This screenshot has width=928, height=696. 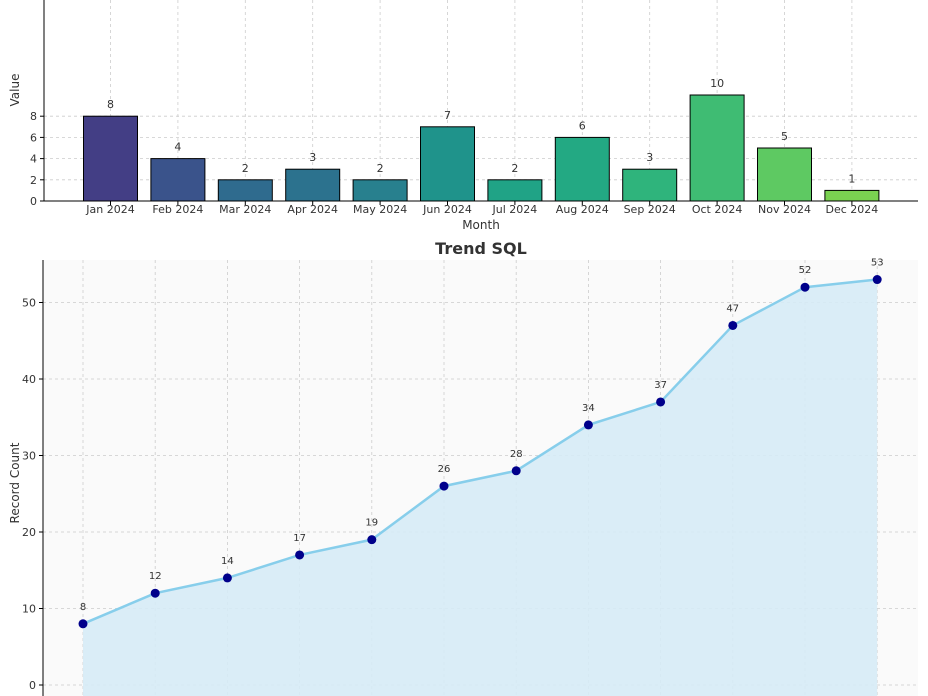 I want to click on data-point-label: 28, so click(x=516, y=454).